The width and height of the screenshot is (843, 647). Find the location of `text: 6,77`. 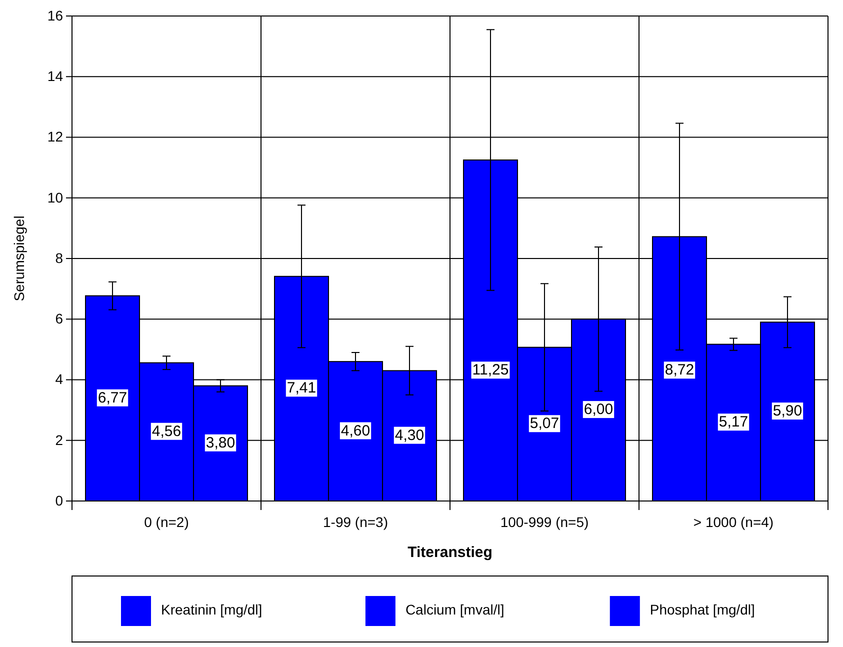

text: 6,77 is located at coordinates (113, 397).